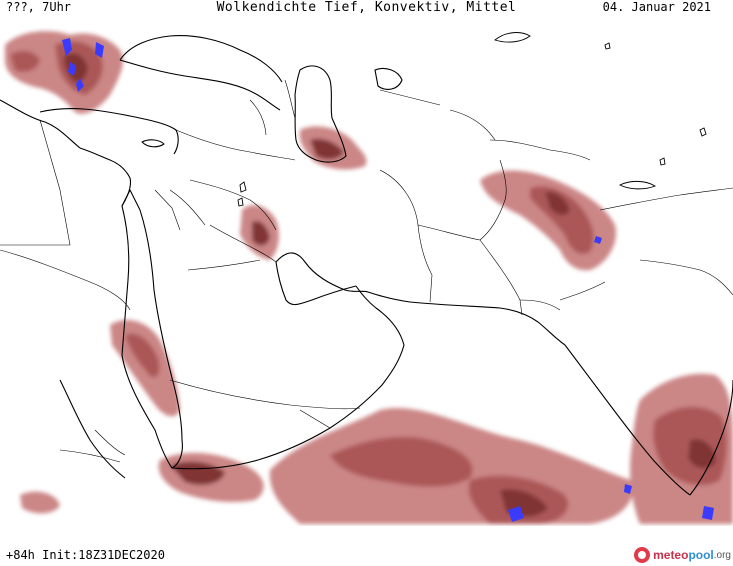  I want to click on cloud-area-redsea, so click(145, 368).